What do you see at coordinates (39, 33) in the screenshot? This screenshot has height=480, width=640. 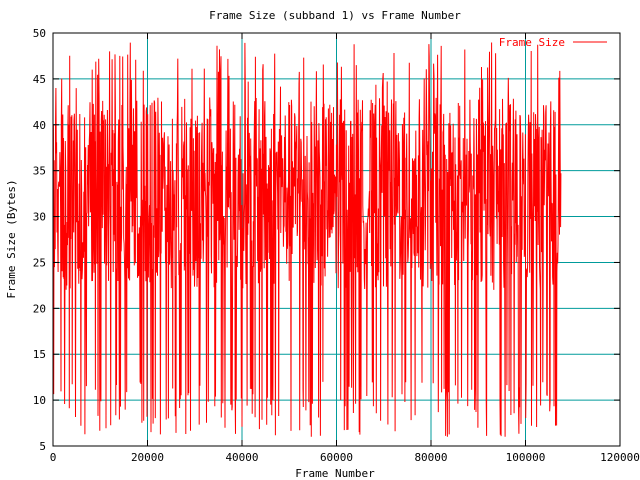 I see `y-tick-label: 50` at bounding box center [39, 33].